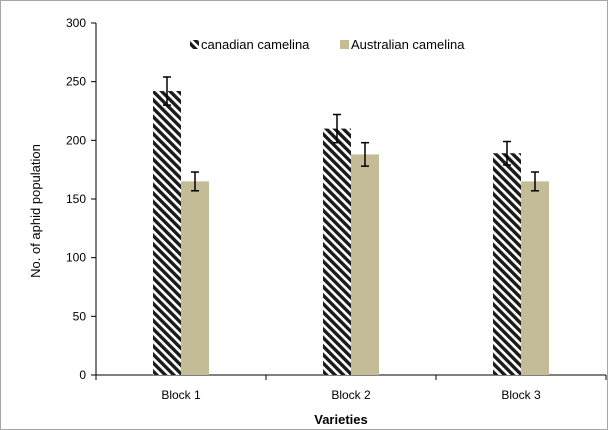  Describe the element at coordinates (341, 419) in the screenshot. I see `x-axis-title: Varieties` at that location.